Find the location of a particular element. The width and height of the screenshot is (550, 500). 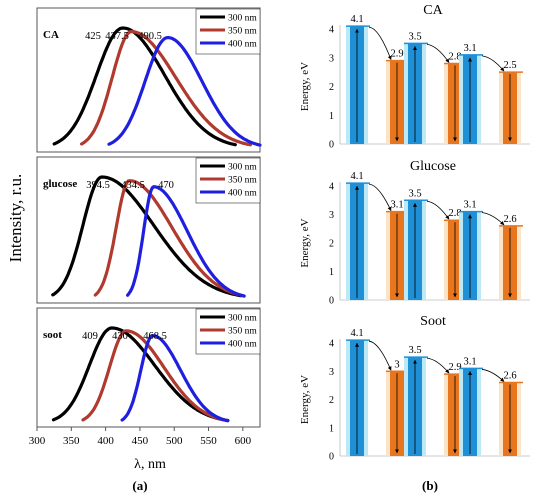

x-tick-label: 450 is located at coordinates (140, 441).